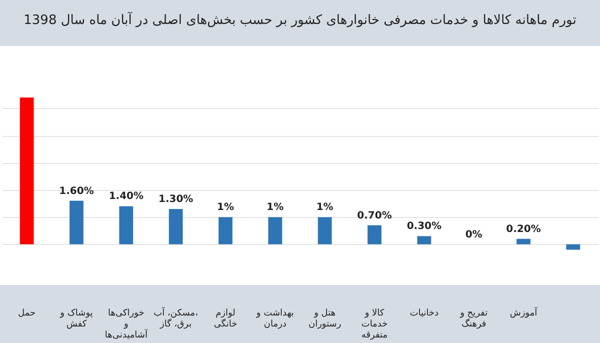  Describe the element at coordinates (473, 234) in the screenshot. I see `data-label: 0%` at that location.